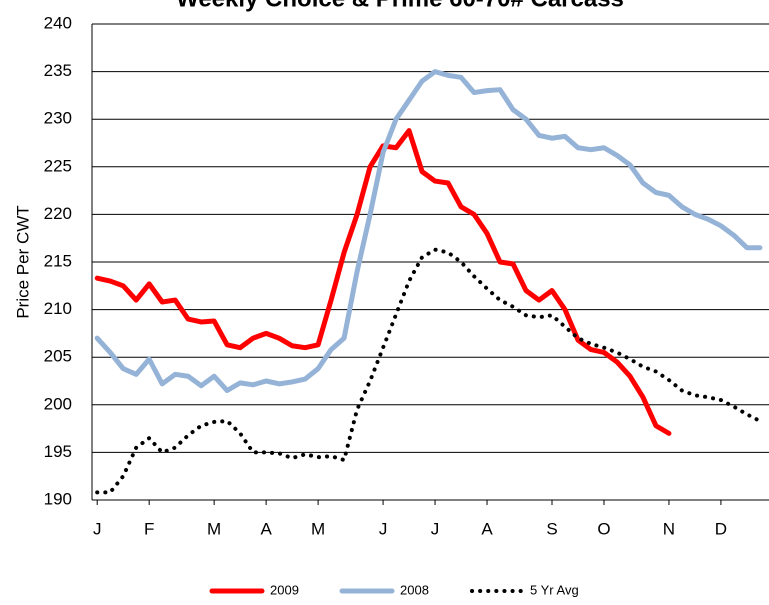 Image resolution: width=769 pixels, height=605 pixels. What do you see at coordinates (58, 165) in the screenshot?
I see `y-tick-label: 225` at bounding box center [58, 165].